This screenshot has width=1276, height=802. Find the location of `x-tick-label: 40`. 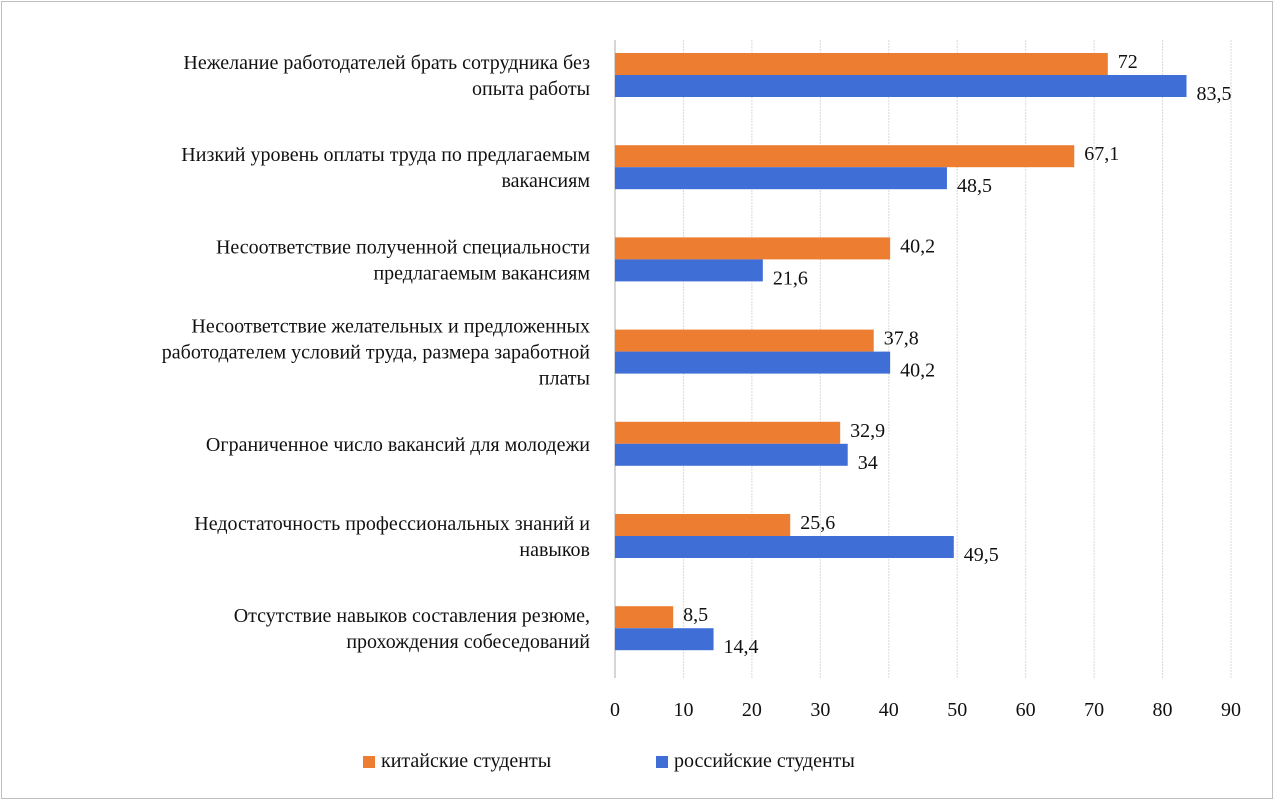

x-tick-label: 40 is located at coordinates (889, 710).